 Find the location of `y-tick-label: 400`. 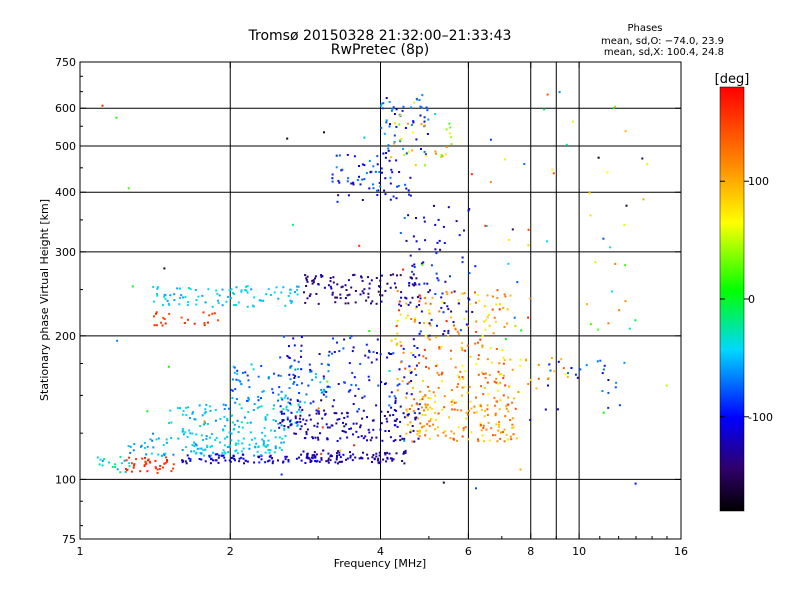

y-tick-label: 400 is located at coordinates (65, 192).